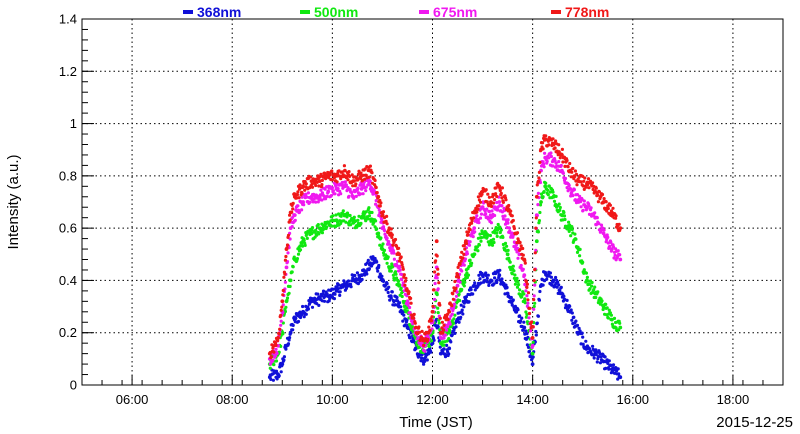 Image resolution: width=800 pixels, height=434 pixels. I want to click on x-tick-label: 06:00, so click(132, 399).